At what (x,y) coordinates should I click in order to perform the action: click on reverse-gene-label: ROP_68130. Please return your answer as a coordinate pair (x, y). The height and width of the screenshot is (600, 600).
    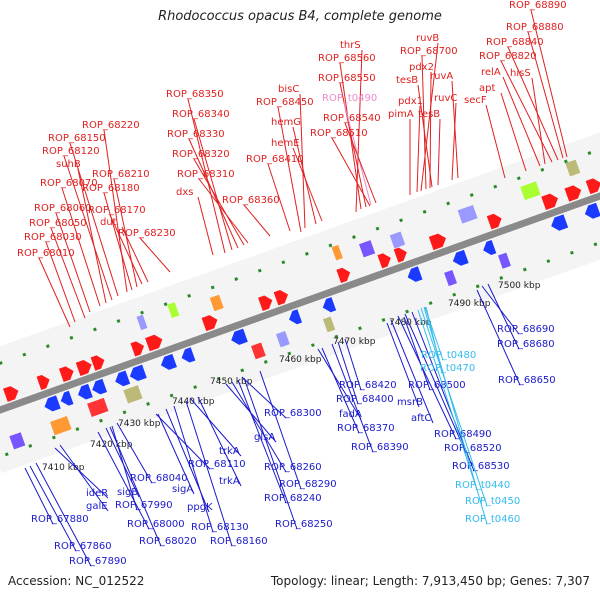
    Looking at the image, I should click on (220, 527).